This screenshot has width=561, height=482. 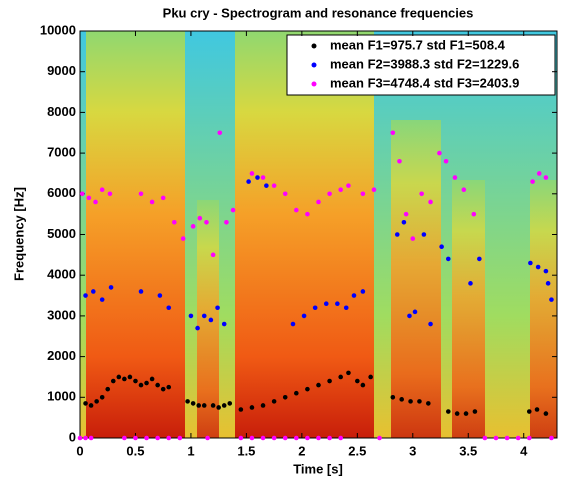 I want to click on y-tick-label: 5000, so click(x=61, y=233).